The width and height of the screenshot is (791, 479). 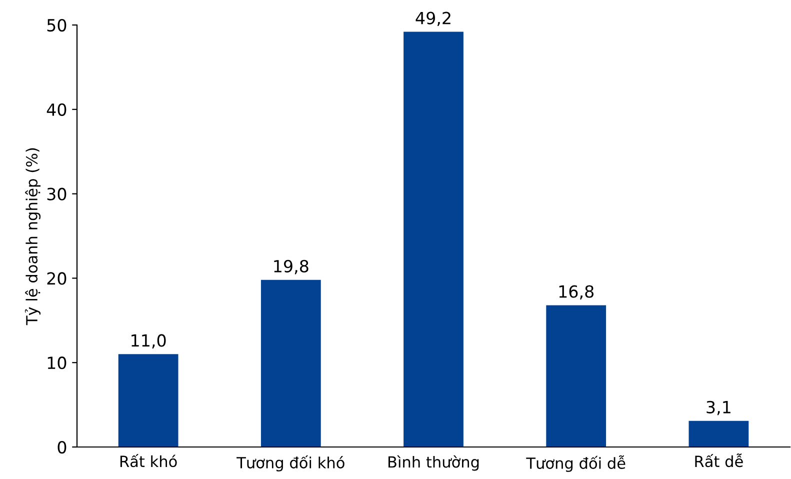 I want to click on data-label: 11,0, so click(x=149, y=341).